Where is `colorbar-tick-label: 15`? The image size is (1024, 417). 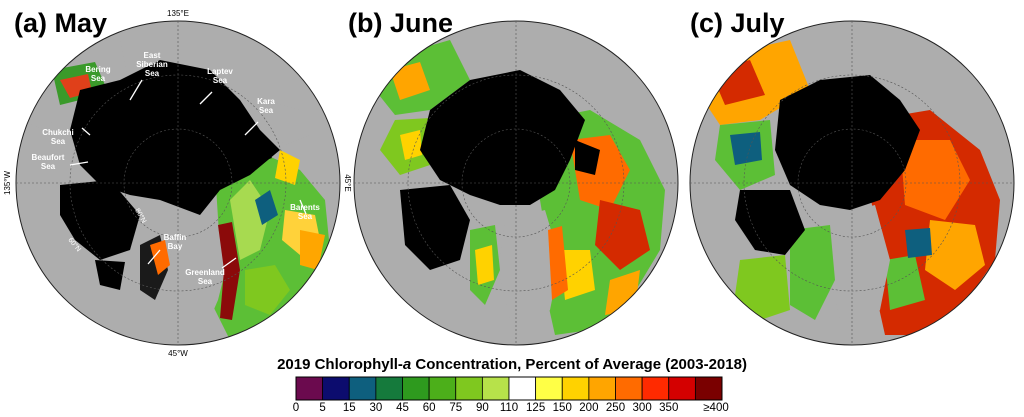 colorbar-tick-label: 15 is located at coordinates (349, 408).